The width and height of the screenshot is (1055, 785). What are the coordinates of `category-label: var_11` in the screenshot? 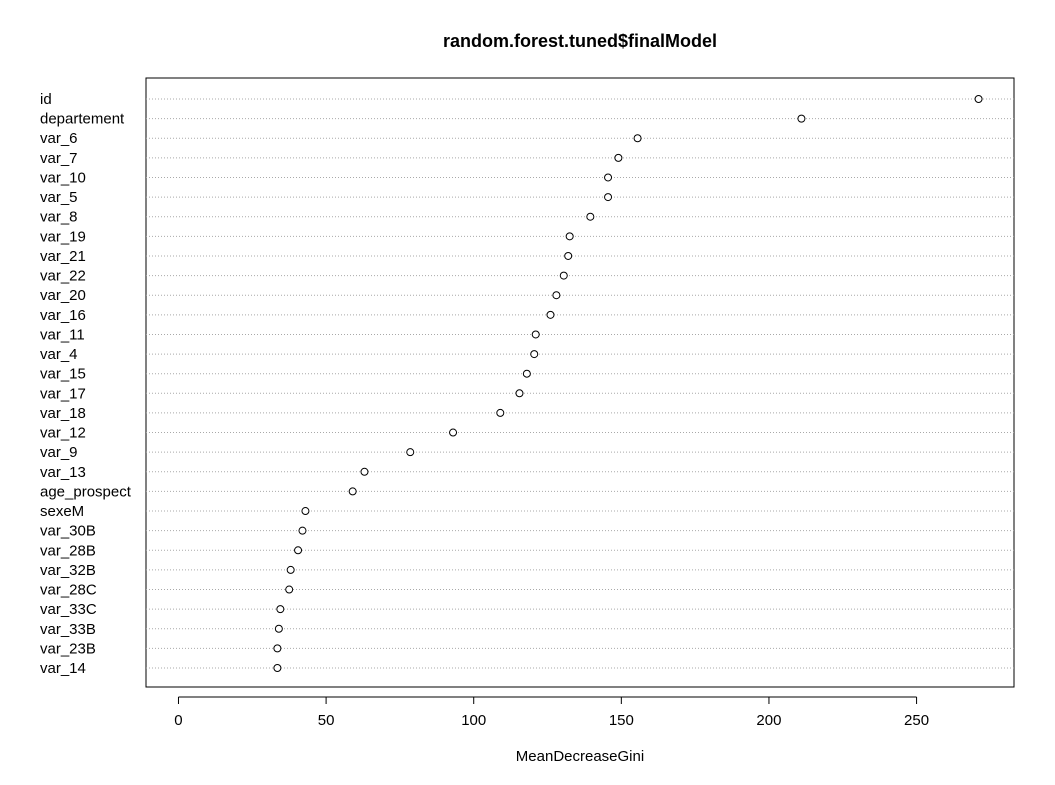 It's located at (62, 334).